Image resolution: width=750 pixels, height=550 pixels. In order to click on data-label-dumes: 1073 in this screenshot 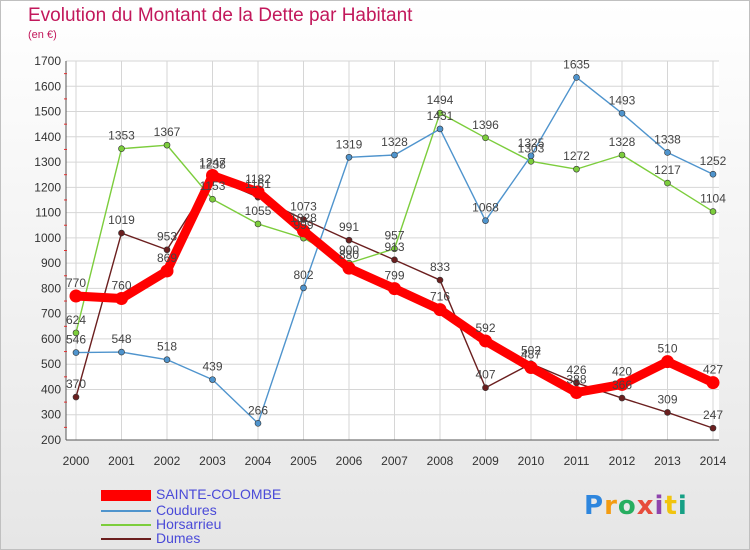, I will do `click(303, 206)`.